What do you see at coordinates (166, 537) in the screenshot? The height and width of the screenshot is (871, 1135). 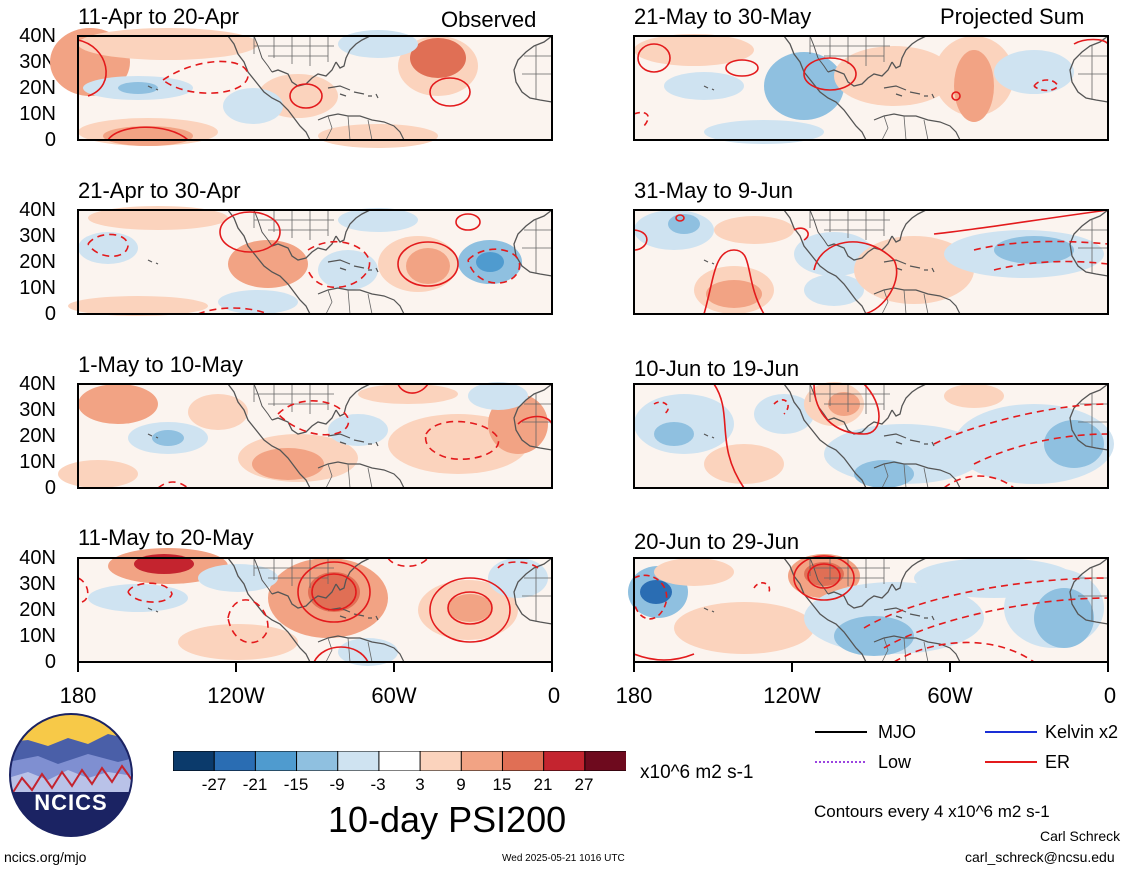 I see `panel-title: 11-May to 20-May` at bounding box center [166, 537].